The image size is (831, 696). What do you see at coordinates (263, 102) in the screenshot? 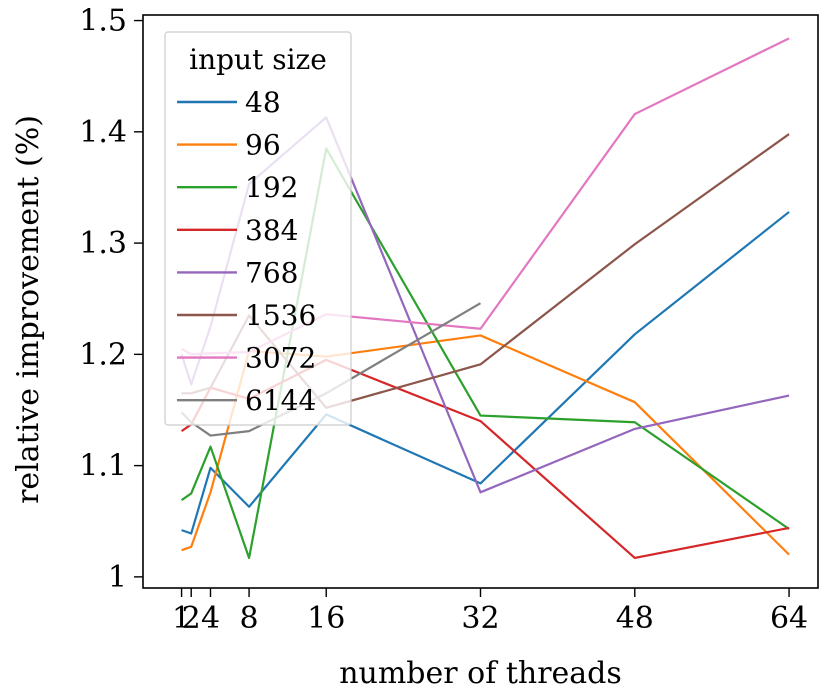
I see `legend-label-48: 48` at bounding box center [263, 102].